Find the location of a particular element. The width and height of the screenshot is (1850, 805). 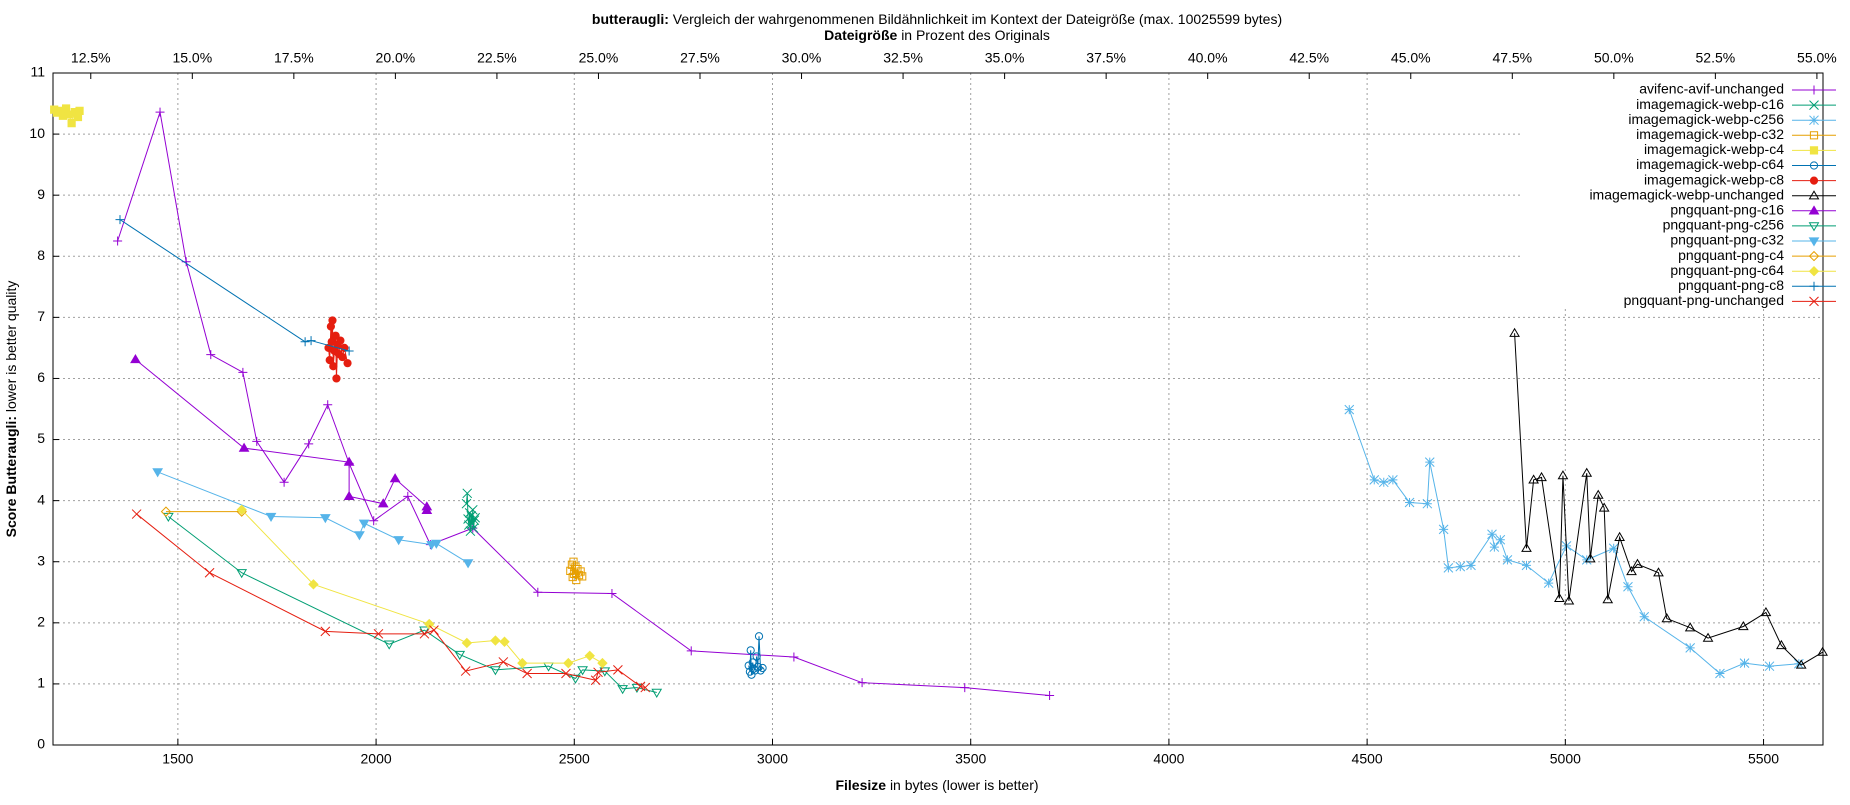

y-tick-label: 4 is located at coordinates (41, 499).